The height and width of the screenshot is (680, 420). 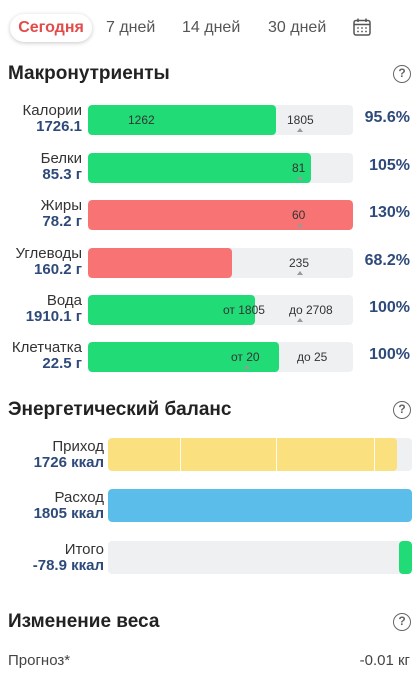 What do you see at coordinates (61, 158) in the screenshot?
I see `macro-name: Белки` at bounding box center [61, 158].